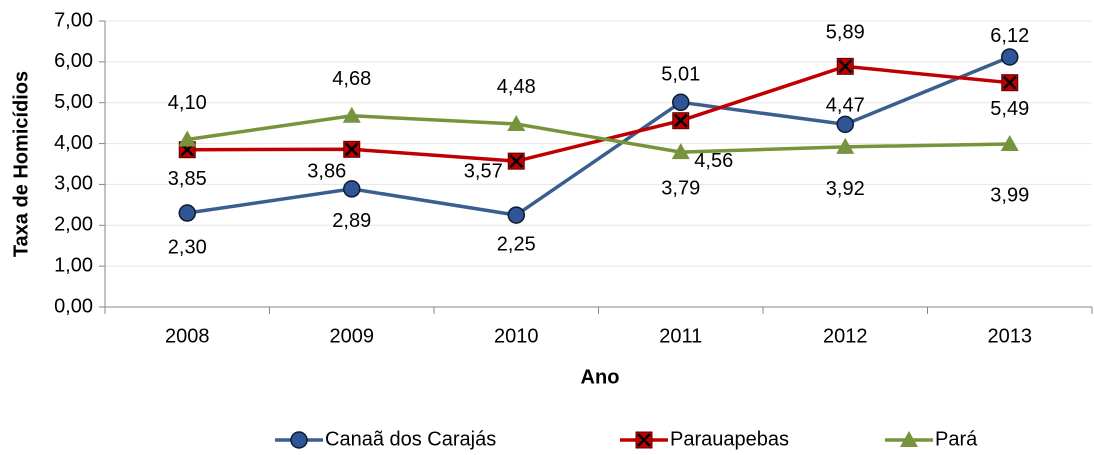  Describe the element at coordinates (73, 61) in the screenshot. I see `y-tick-label: 6,00` at that location.